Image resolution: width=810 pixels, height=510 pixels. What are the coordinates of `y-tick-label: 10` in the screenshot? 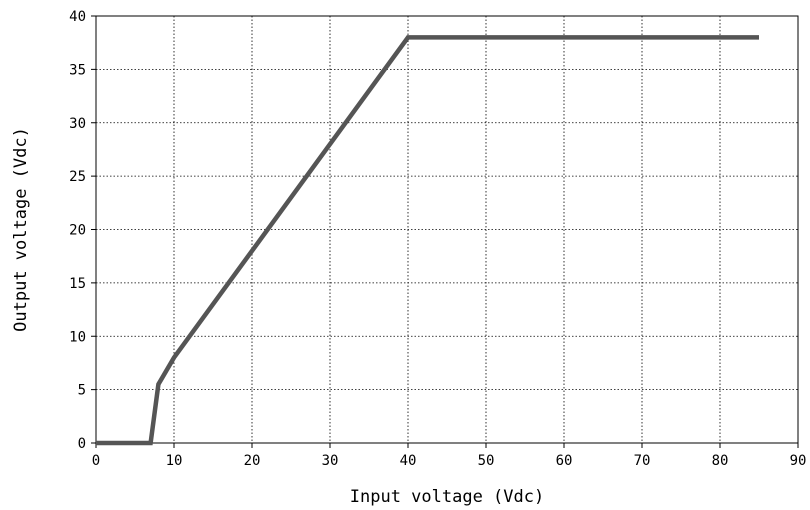 It's located at (77, 337).